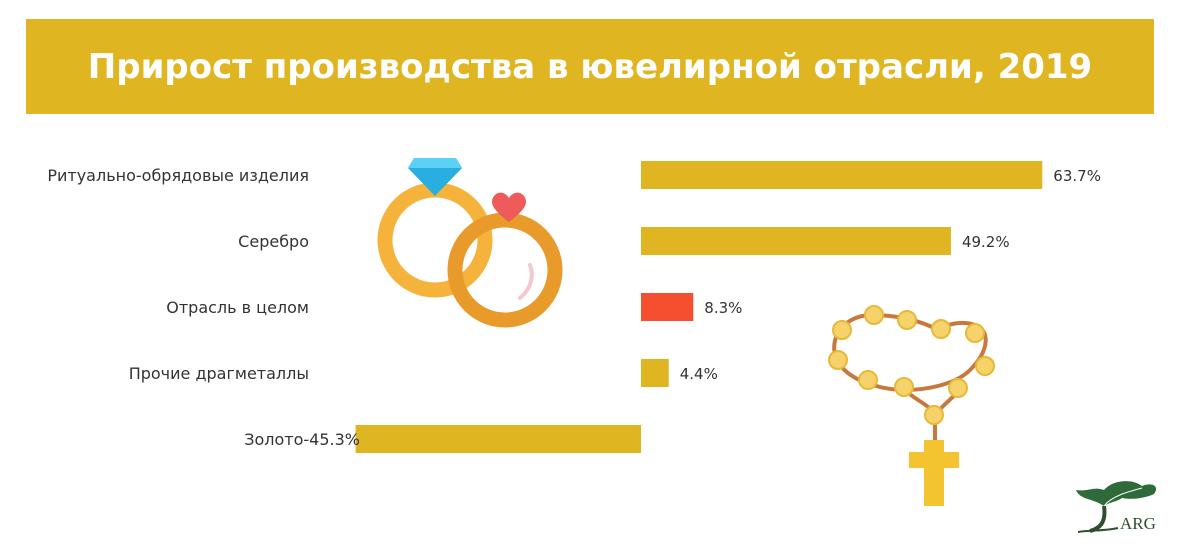  I want to click on category-label-1: Серебро, so click(273, 241).